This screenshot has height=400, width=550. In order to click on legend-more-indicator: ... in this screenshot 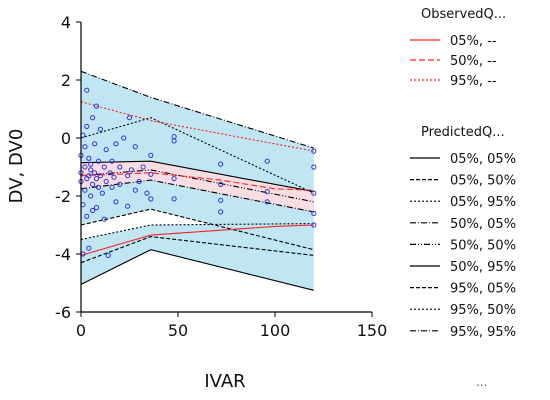, I will do `click(481, 382)`.